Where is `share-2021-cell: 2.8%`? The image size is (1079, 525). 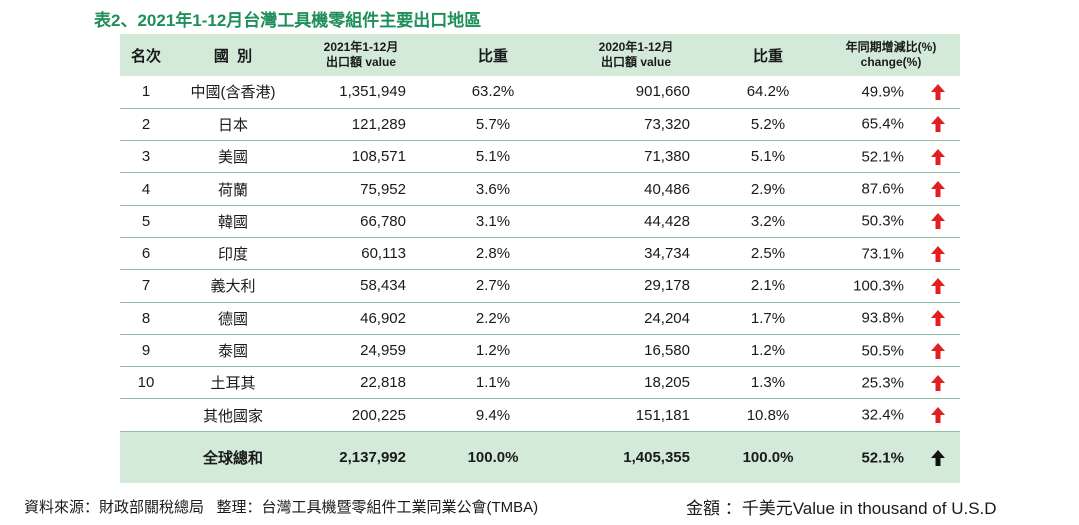 share-2021-cell: 2.8% is located at coordinates (493, 254).